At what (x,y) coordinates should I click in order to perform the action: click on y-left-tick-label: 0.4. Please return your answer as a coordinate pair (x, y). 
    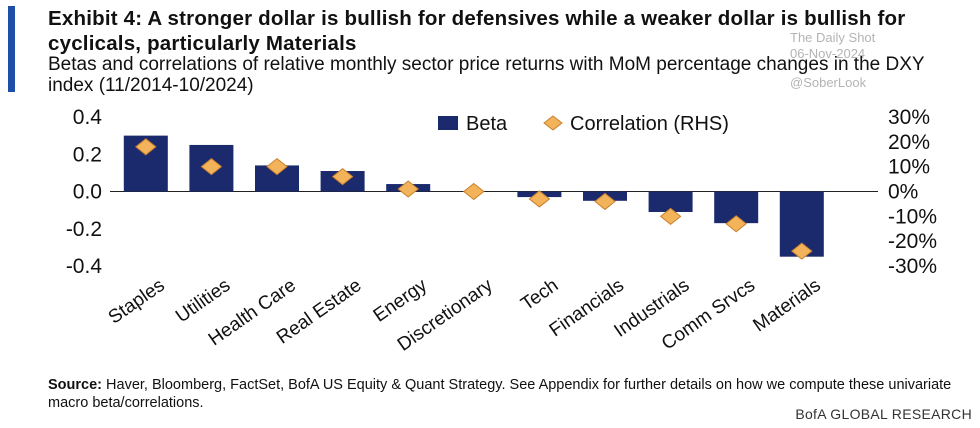
    Looking at the image, I should click on (88, 117).